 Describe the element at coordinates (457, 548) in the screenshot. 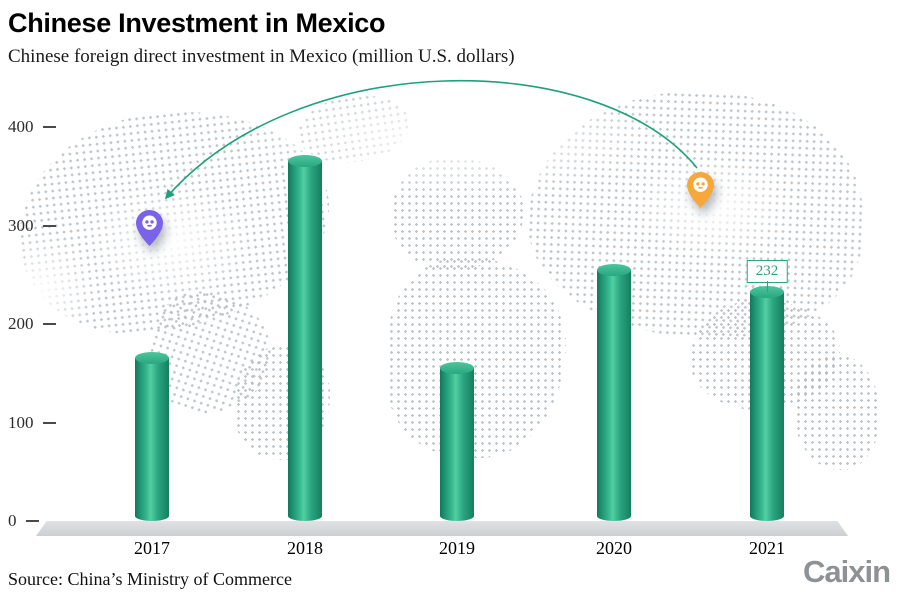

I see `x-axis-label: 2019` at that location.